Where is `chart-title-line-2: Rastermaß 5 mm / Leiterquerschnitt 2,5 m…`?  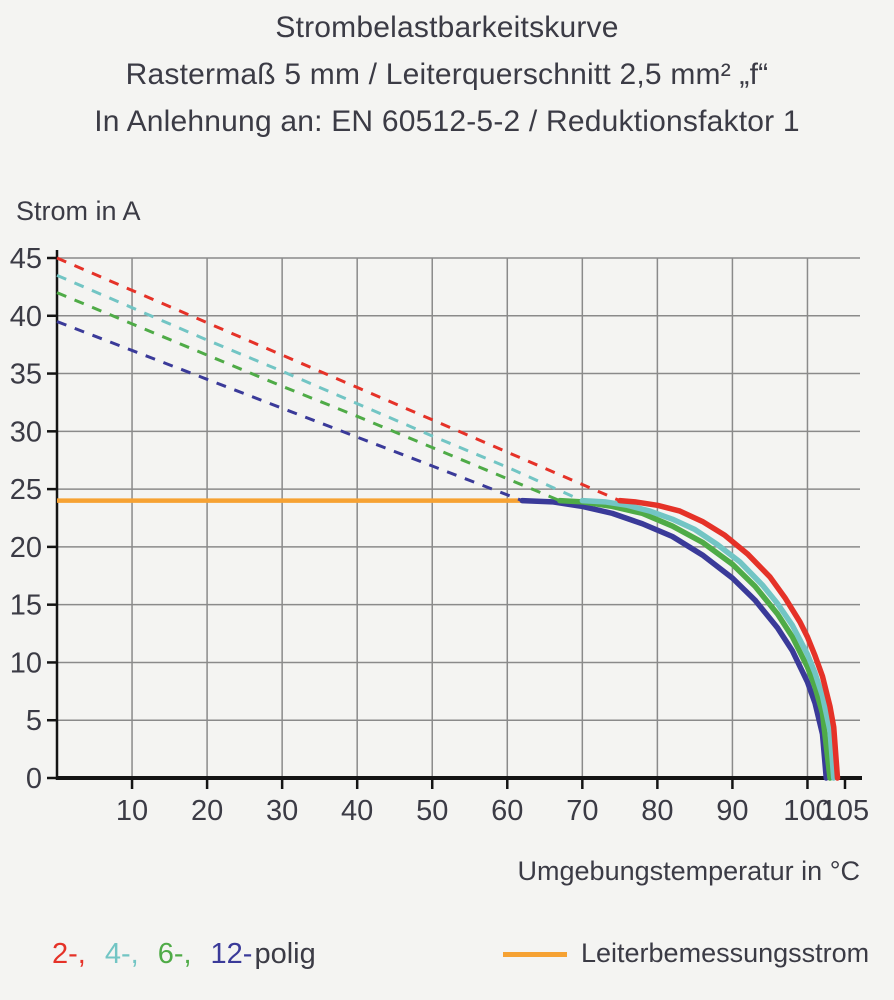
chart-title-line-2: Rastermaß 5 mm / Leiterquerschnitt 2,5 m… is located at coordinates (447, 74).